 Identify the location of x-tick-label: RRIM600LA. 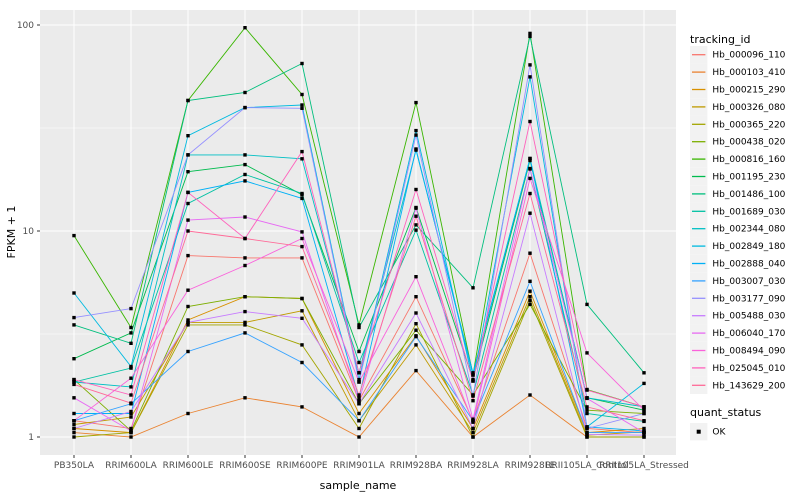
(131, 466).